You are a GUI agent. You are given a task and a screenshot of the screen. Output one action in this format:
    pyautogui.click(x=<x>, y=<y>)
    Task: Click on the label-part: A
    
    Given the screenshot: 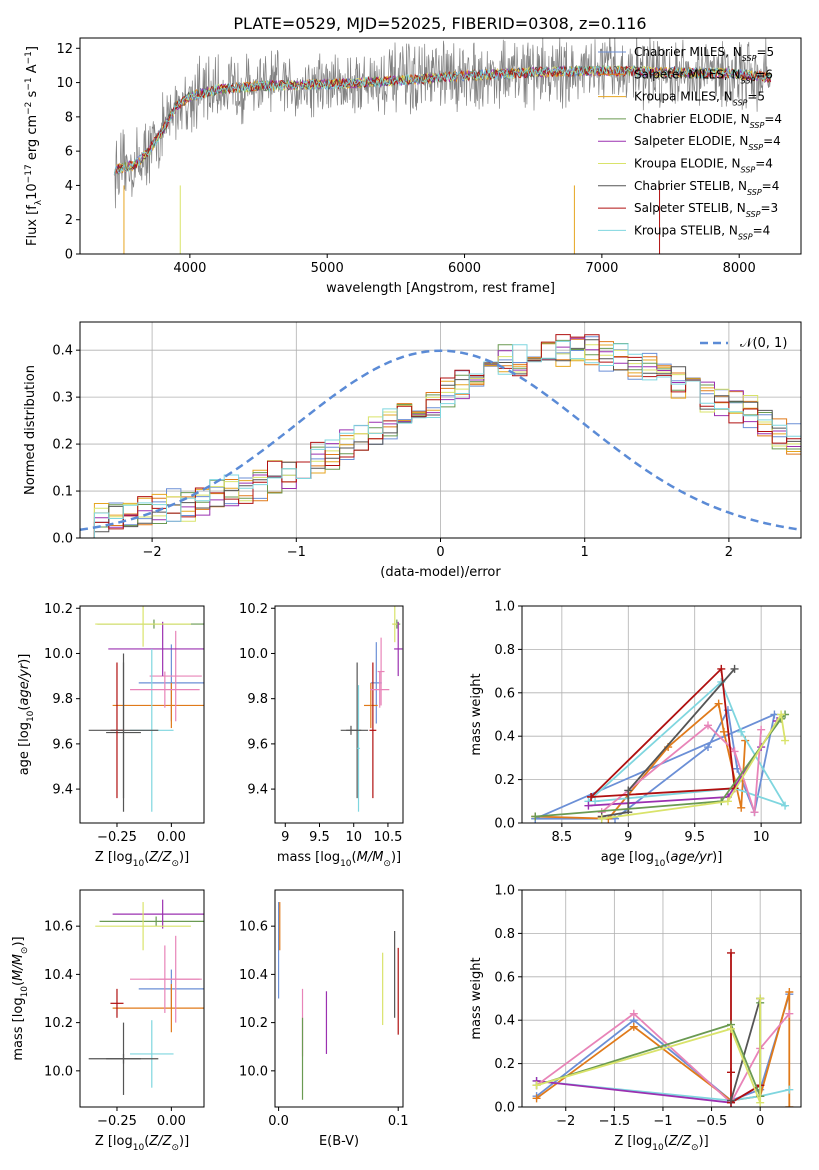 What is the action you would take?
    pyautogui.click(x=32, y=70)
    